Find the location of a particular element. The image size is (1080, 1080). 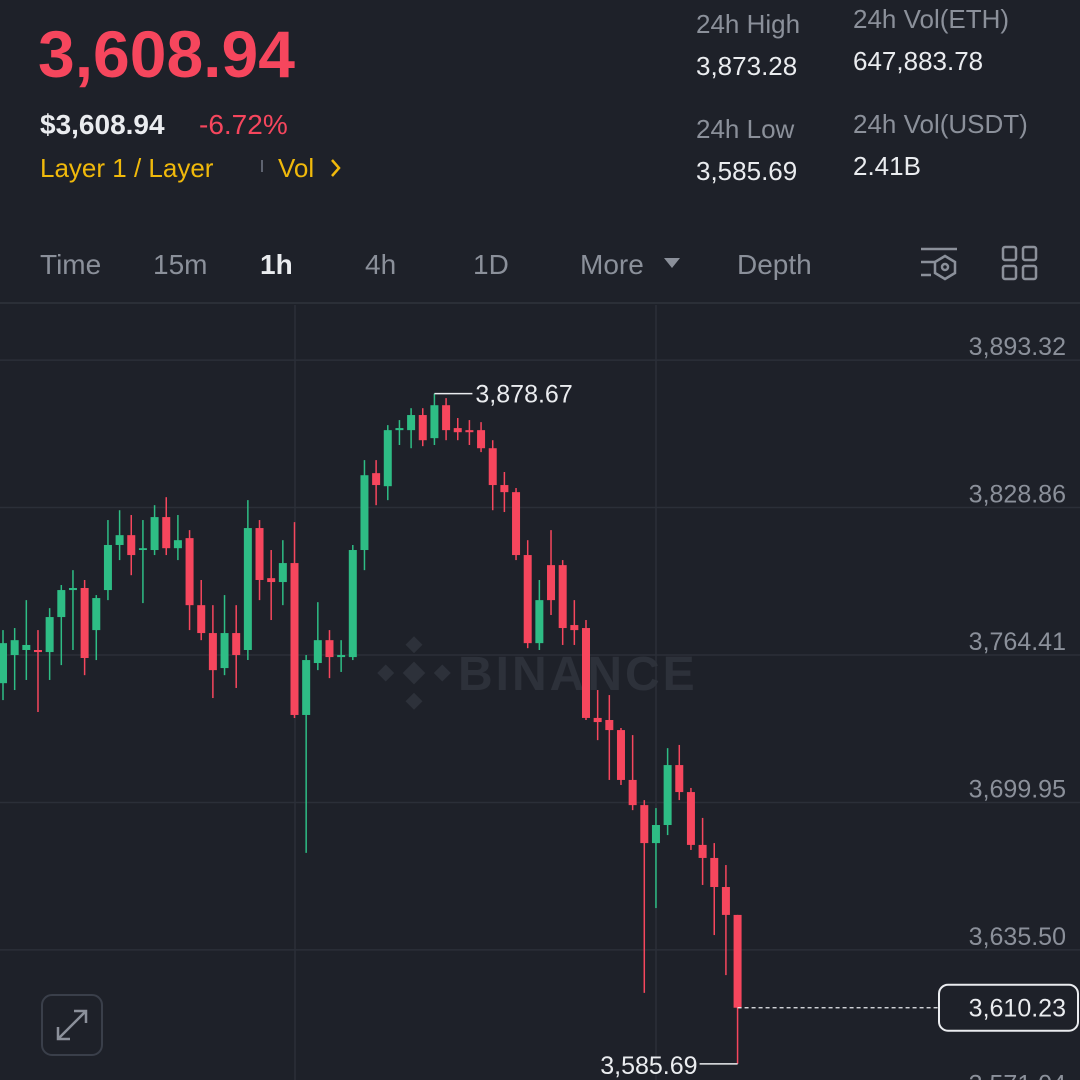

stat-label: 24h Vol(ETH) is located at coordinates (931, 19).